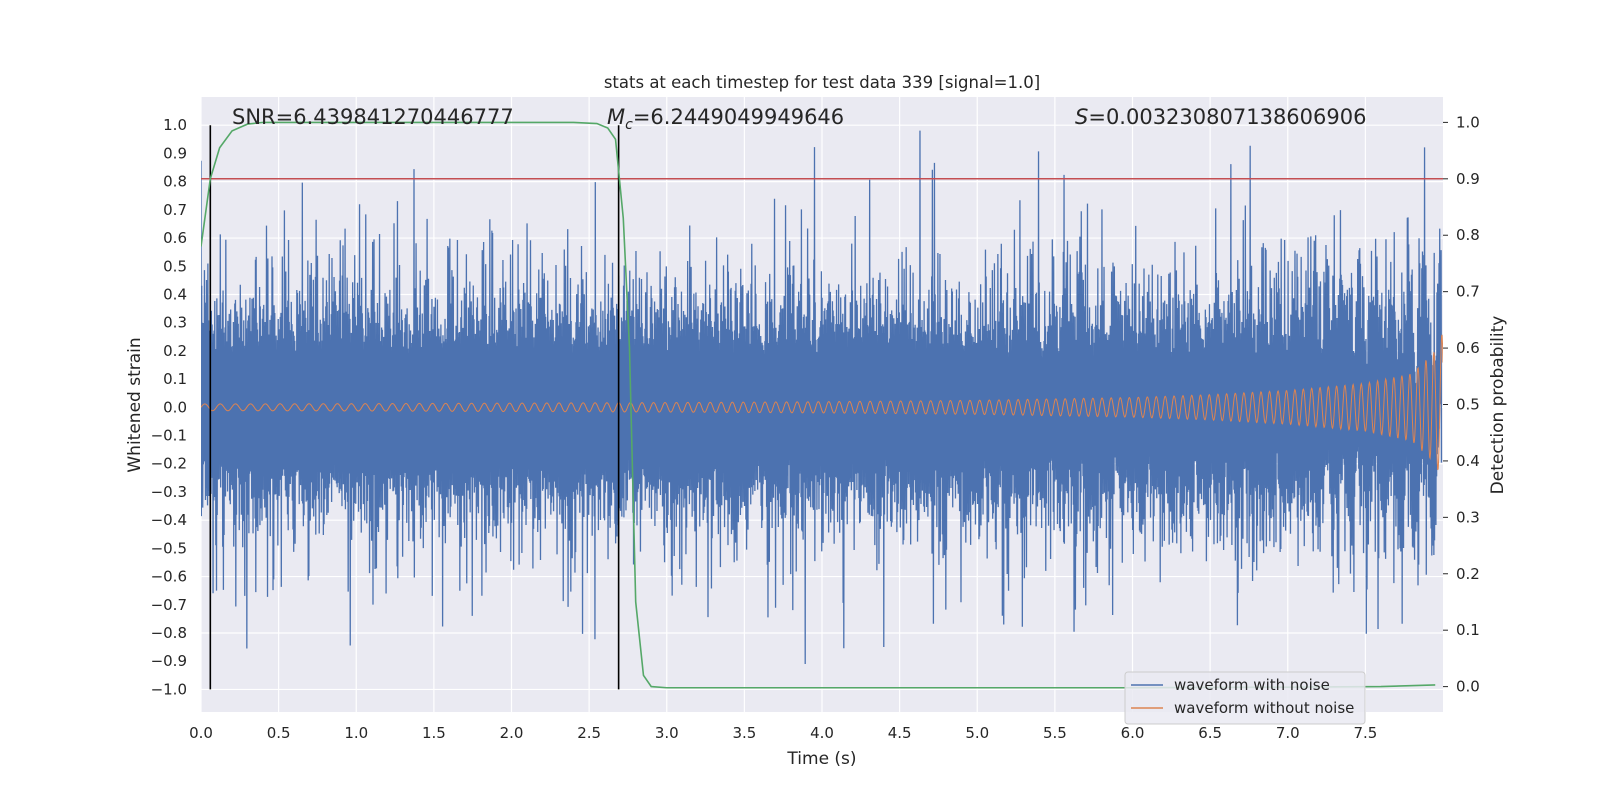 Image resolution: width=1600 pixels, height=800 pixels. Describe the element at coordinates (169, 605) in the screenshot. I see `y-tick-label: −0.7` at that location.